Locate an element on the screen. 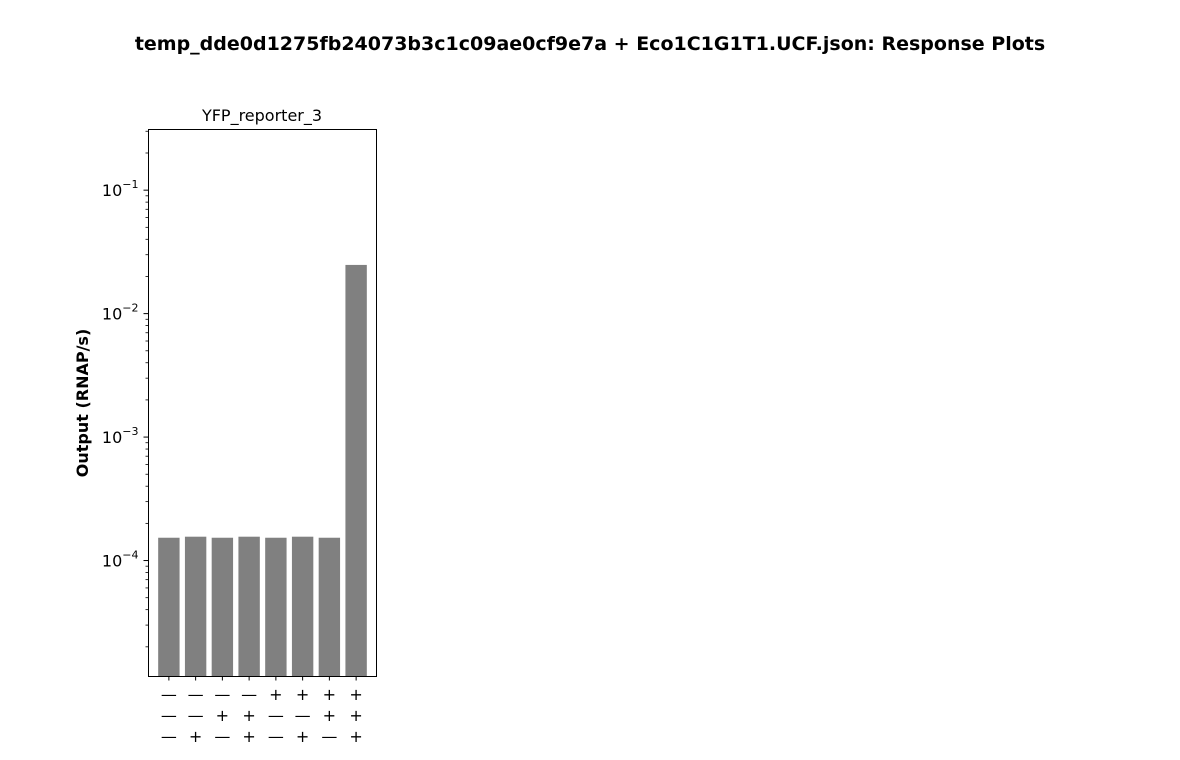  y-tick-label: 10⁻⁴ is located at coordinates (120, 560).